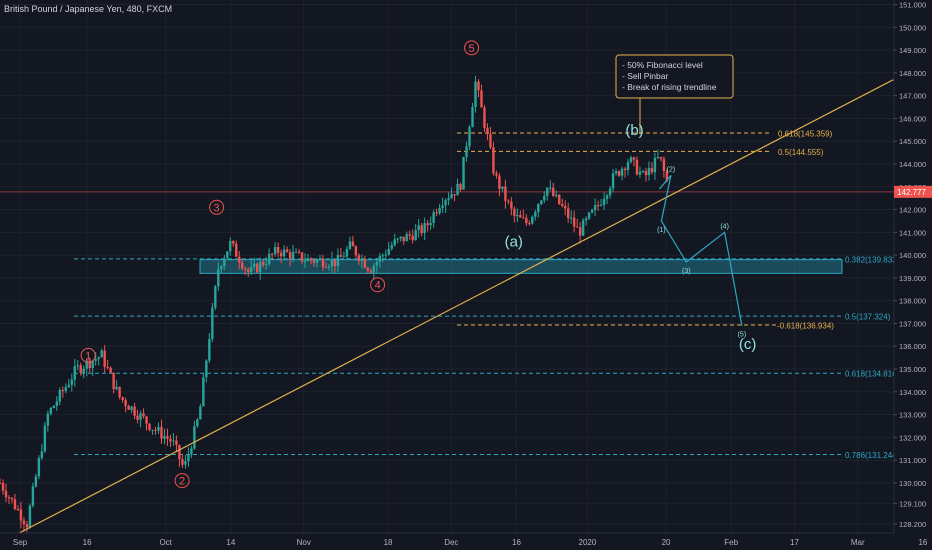 Image resolution: width=932 pixels, height=550 pixels. I want to click on fib-label: 0.382(139.833), so click(872, 259).